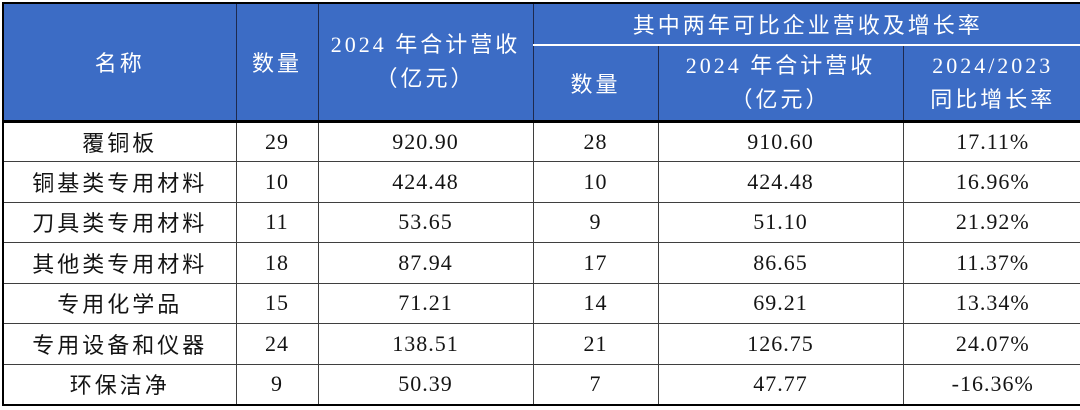  I want to click on cell-growth: -16.36%, so click(991, 384).